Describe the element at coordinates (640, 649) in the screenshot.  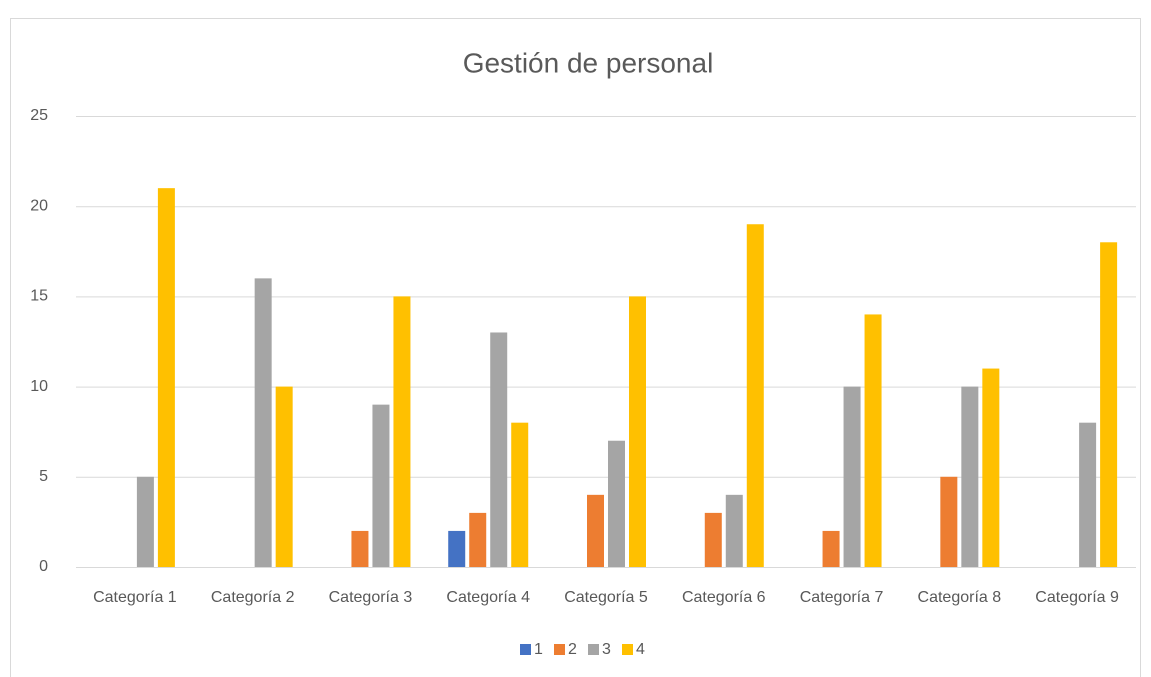
I see `legend-label: 4` at that location.